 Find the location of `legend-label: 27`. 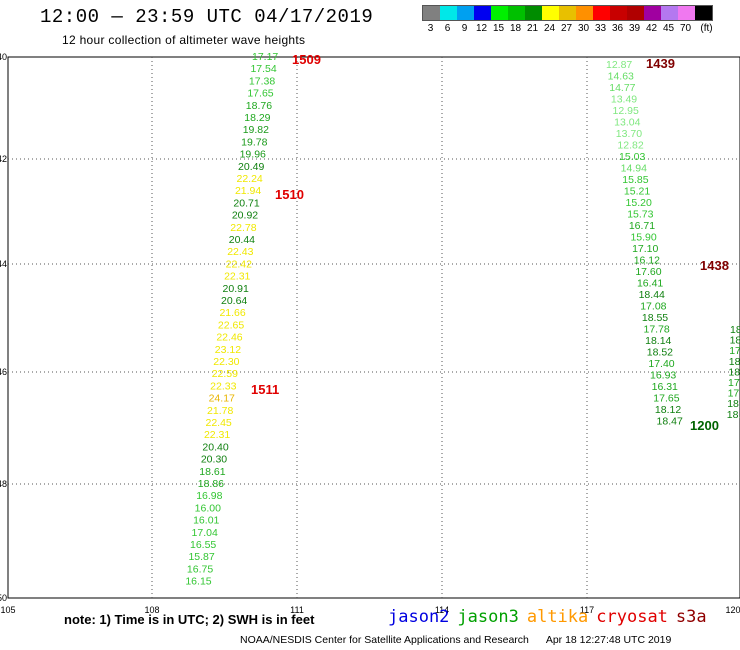

legend-label: 27 is located at coordinates (566, 28).